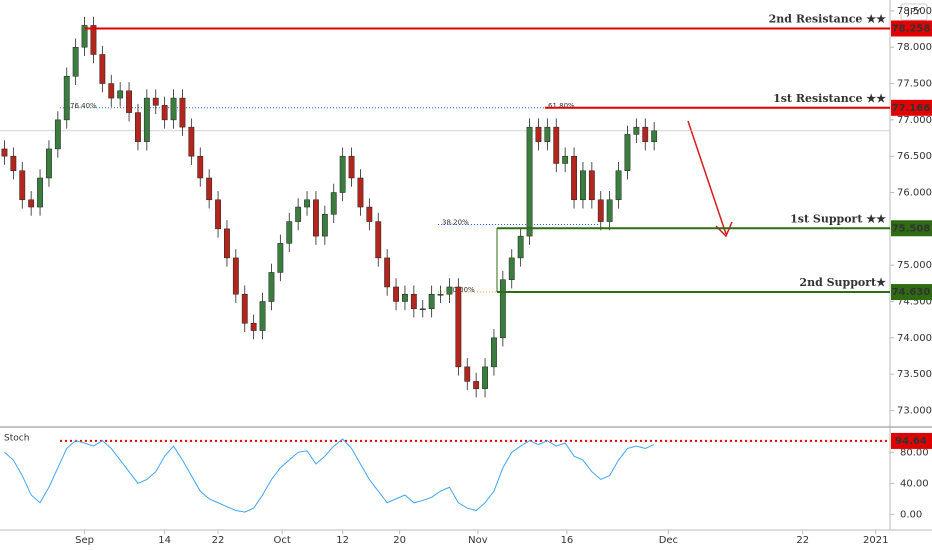 Image resolution: width=932 pixels, height=550 pixels. What do you see at coordinates (914, 84) in the screenshot?
I see `y-tick-label: 77.500` at bounding box center [914, 84].